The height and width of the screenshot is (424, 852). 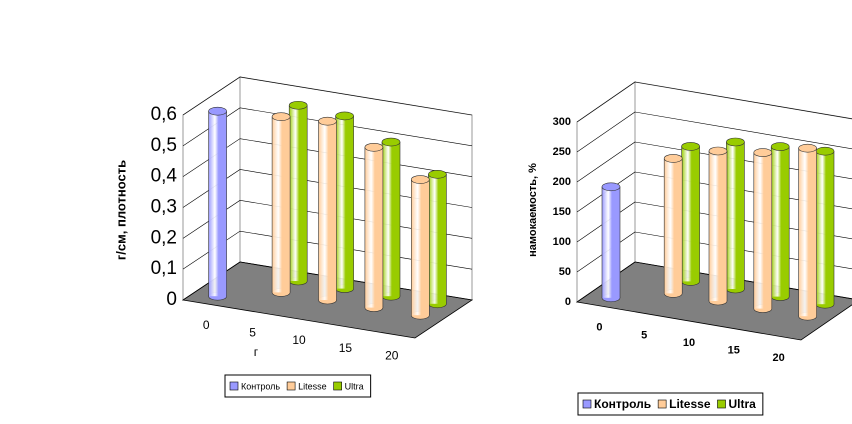 What do you see at coordinates (562, 152) in the screenshot?
I see `y-tick-label: 250` at bounding box center [562, 152].